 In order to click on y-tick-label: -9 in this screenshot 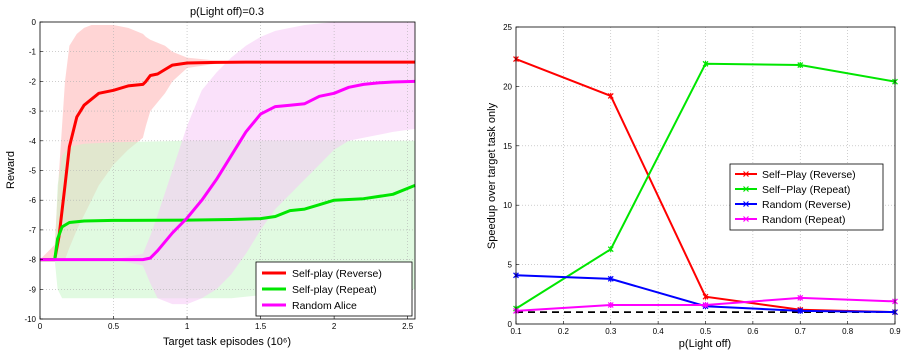, I will do `click(33, 289)`.